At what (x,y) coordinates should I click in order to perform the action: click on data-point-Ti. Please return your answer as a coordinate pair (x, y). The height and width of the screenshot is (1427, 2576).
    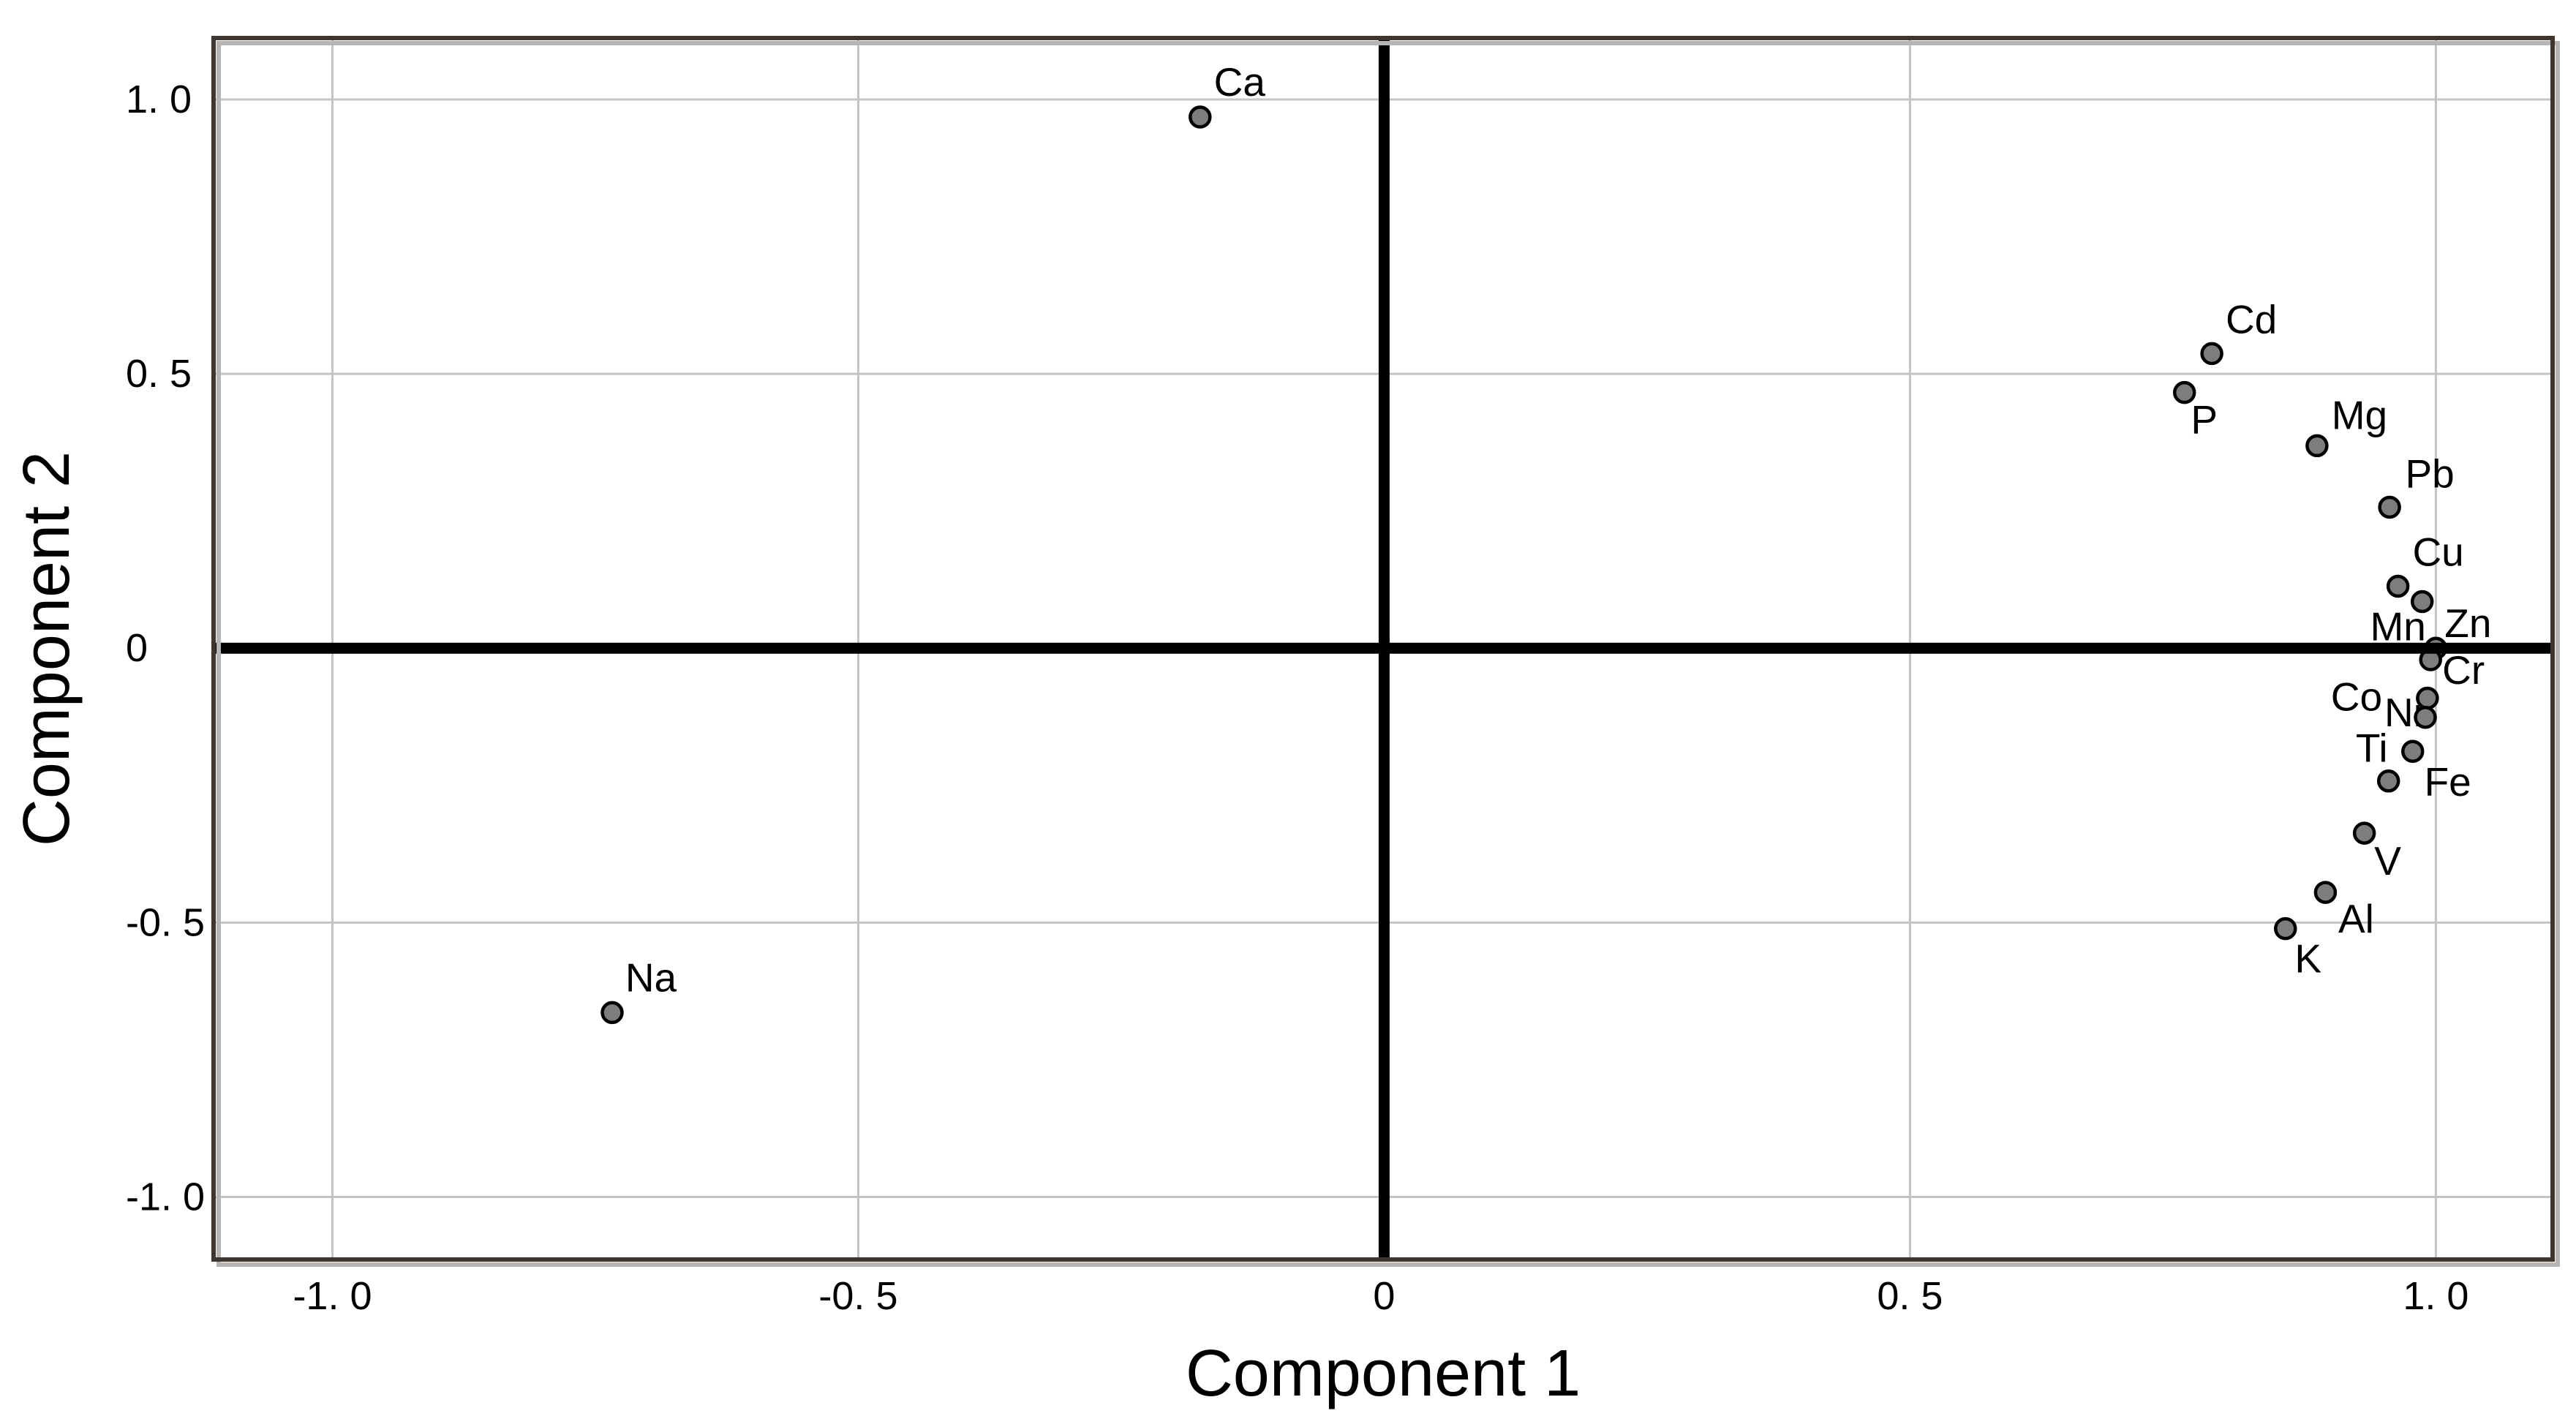
    Looking at the image, I should click on (2413, 751).